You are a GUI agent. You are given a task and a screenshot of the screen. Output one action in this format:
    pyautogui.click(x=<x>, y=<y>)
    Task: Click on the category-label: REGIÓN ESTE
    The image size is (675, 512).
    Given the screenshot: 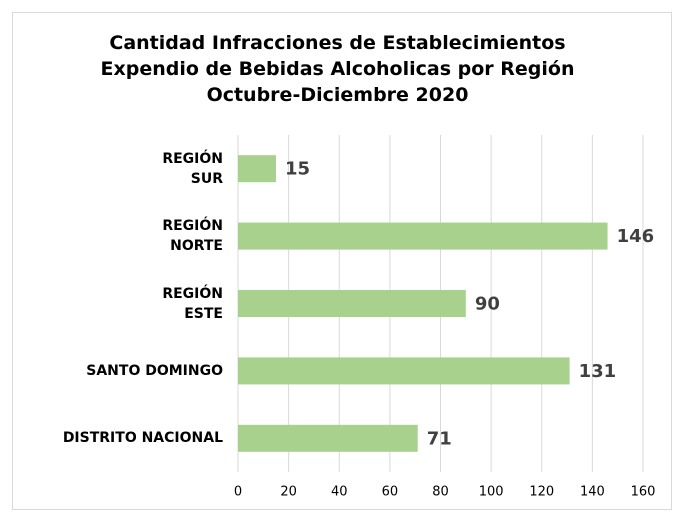 What is the action you would take?
    pyautogui.click(x=192, y=303)
    